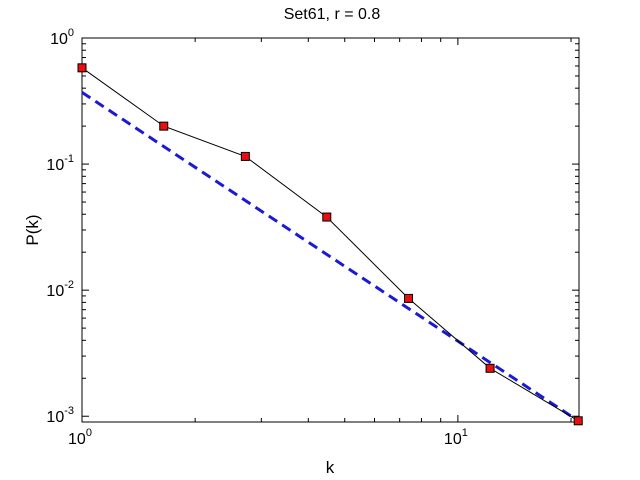 The image size is (640, 480). I want to click on y-tick-label: 10⁰, so click(62, 37).